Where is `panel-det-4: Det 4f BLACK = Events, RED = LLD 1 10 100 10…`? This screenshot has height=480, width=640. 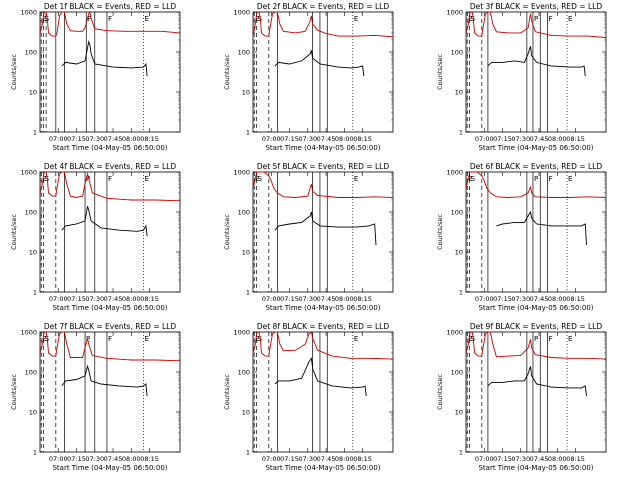 panel-det-4: Det 4f BLACK = Events, RED = LLD 1 10 100 10… is located at coordinates (95, 237).